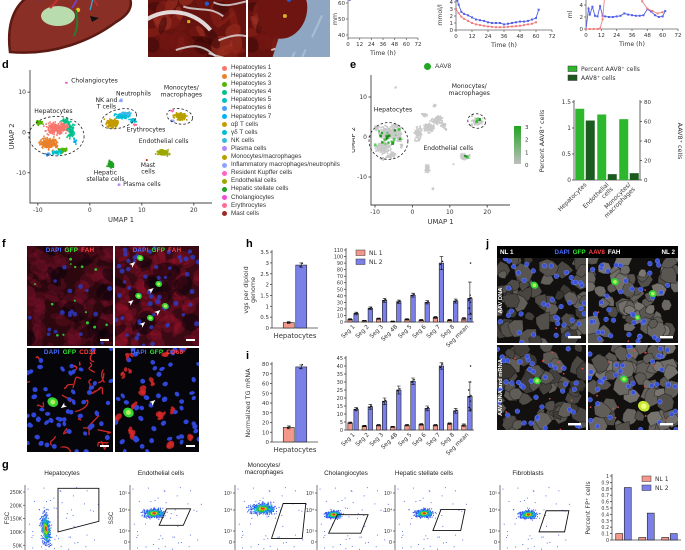  What do you see at coordinates (285, 133) in the screenshot?
I see `legend-item: γδ T cells` at bounding box center [285, 133].